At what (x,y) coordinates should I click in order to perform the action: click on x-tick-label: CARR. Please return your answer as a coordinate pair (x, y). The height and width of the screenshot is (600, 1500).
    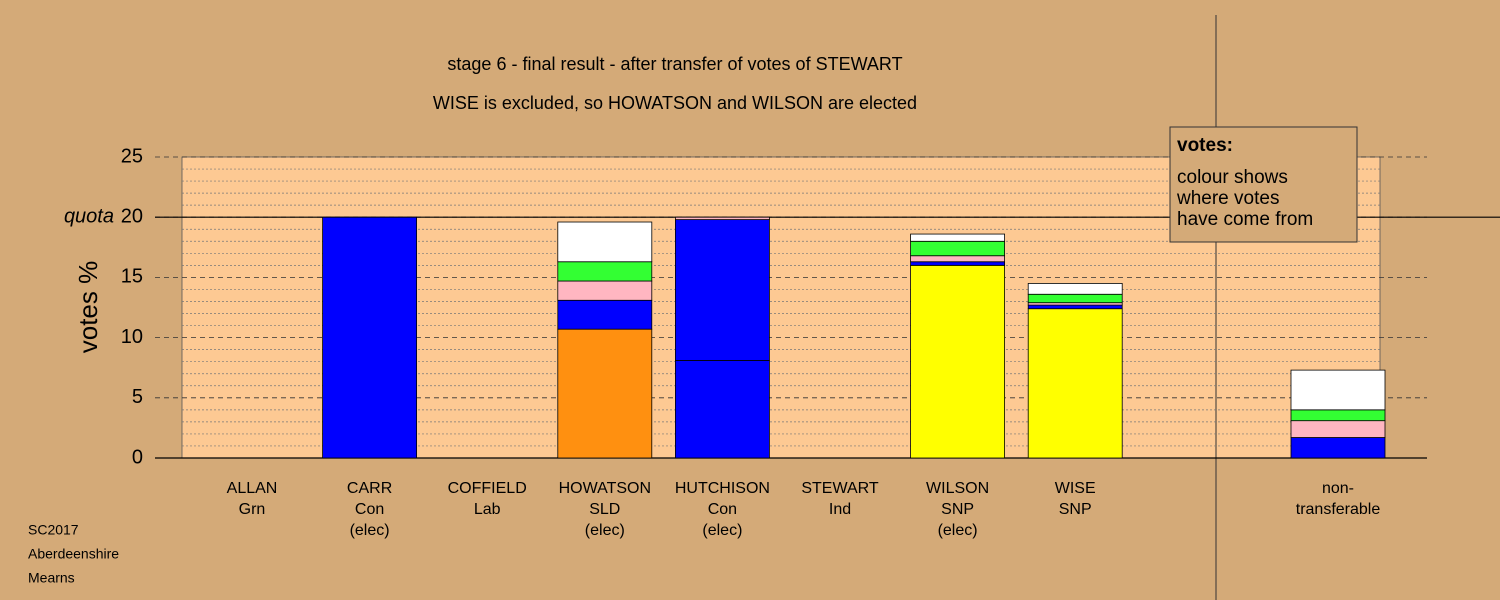
    Looking at the image, I should click on (369, 488).